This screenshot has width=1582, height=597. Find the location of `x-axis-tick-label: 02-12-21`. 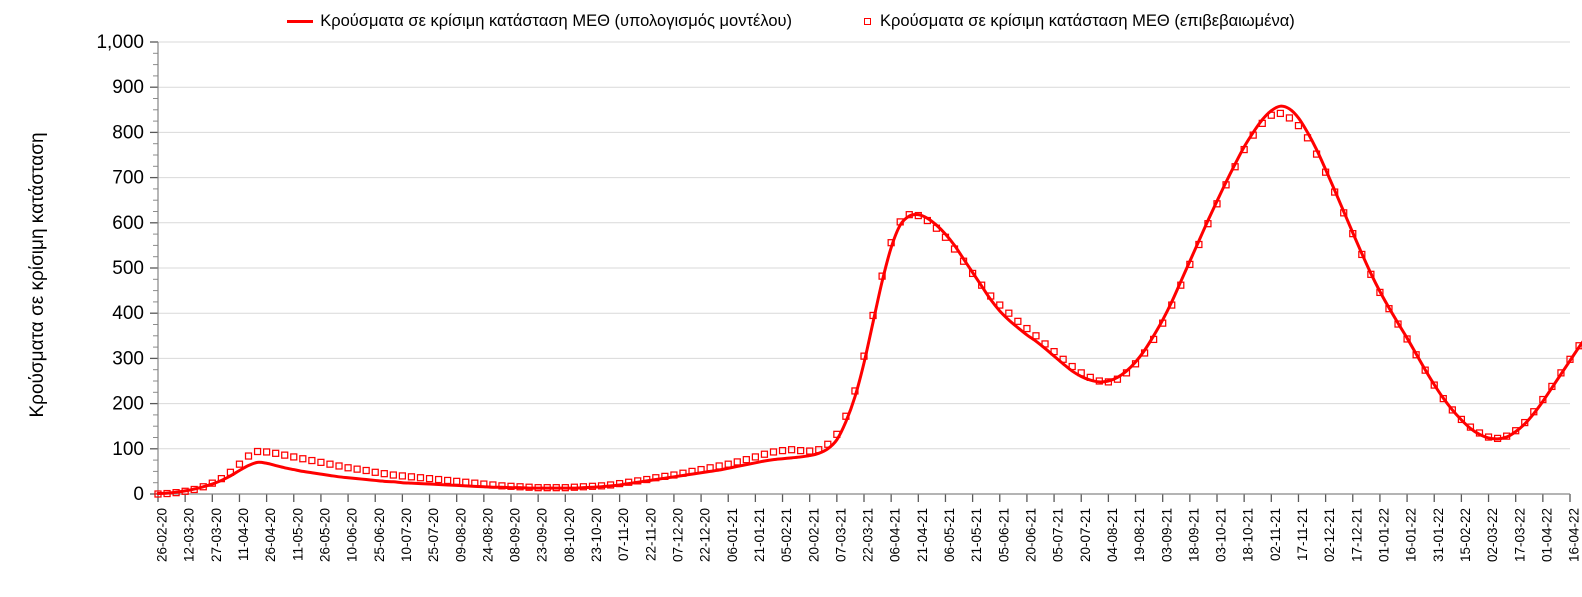

x-axis-tick-label: 02-12-21 is located at coordinates (1329, 535).